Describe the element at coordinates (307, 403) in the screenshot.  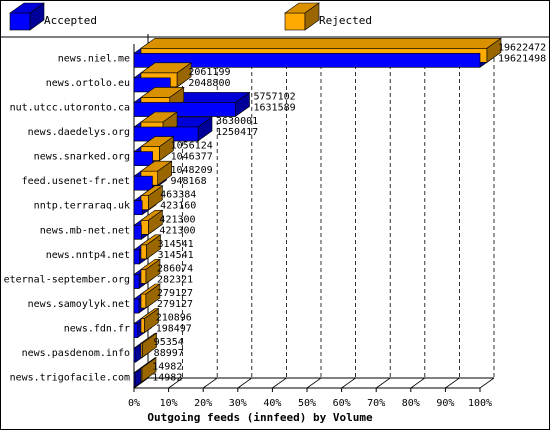
I see `x-tick-label: 50%` at that location.